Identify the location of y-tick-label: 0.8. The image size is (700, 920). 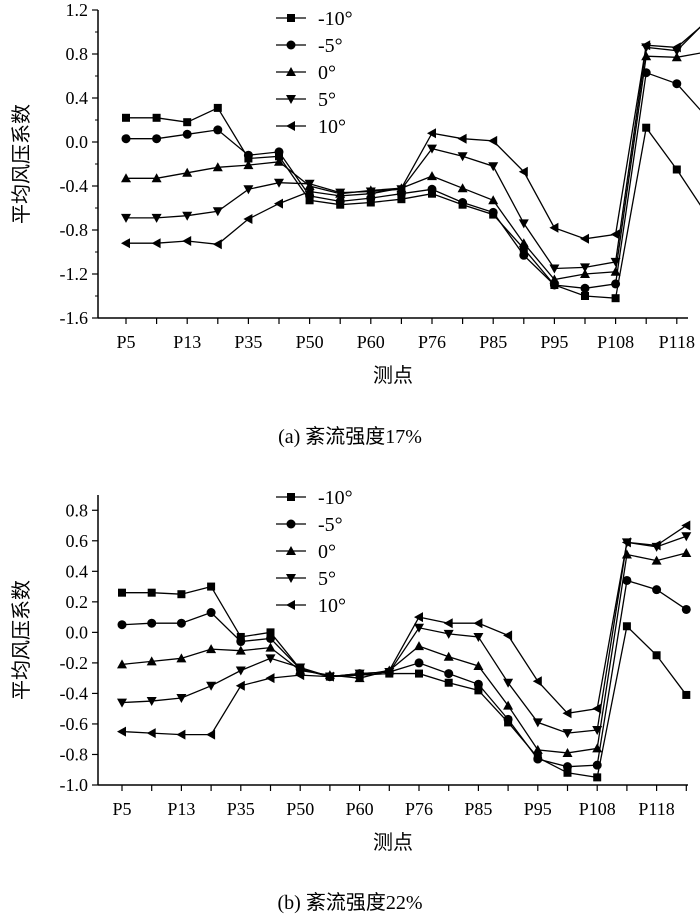
(77, 510).